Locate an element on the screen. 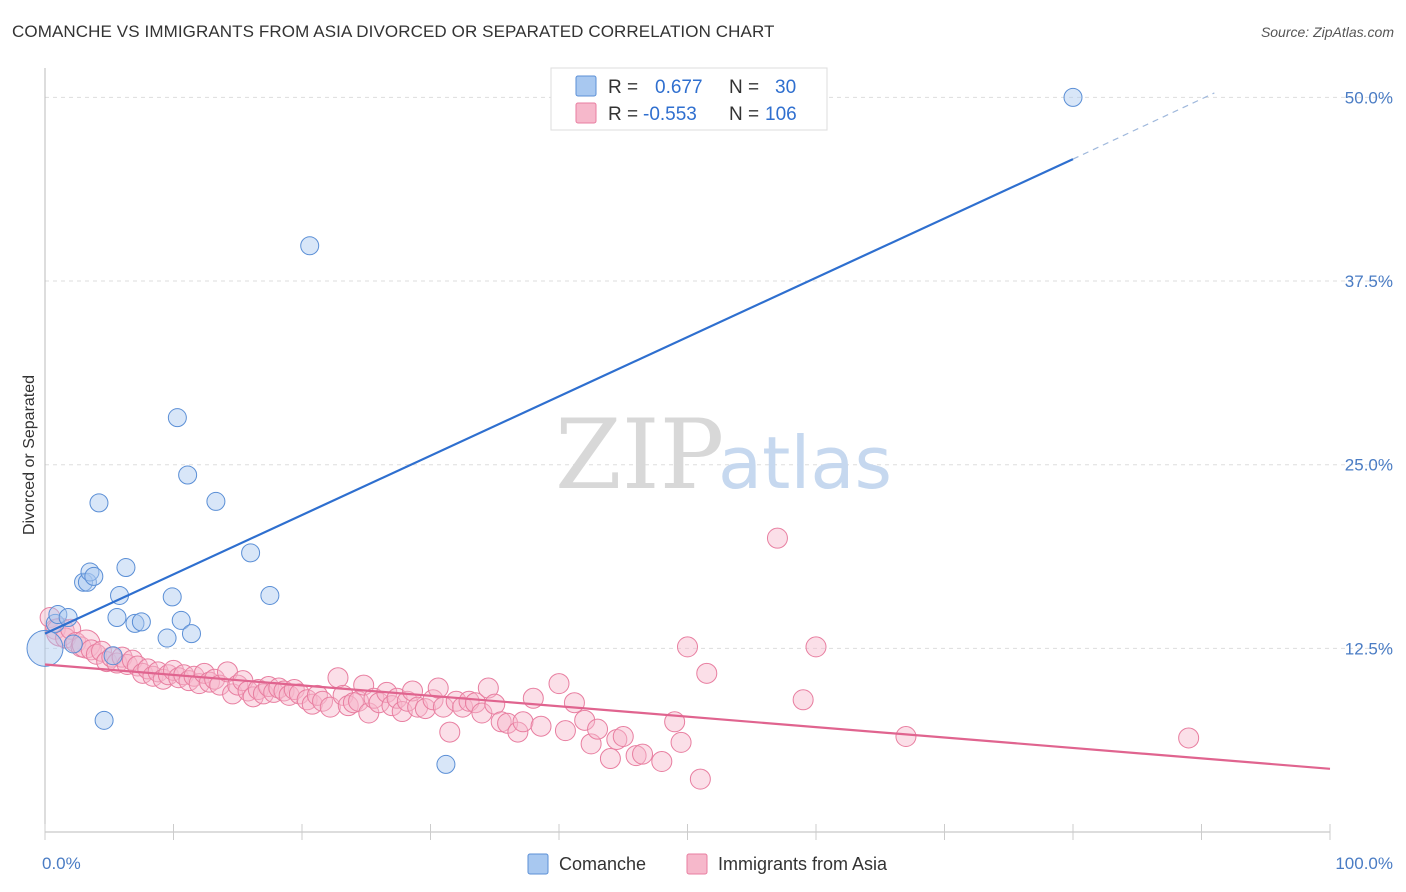  legend-r-value-immigrants: -0.553 is located at coordinates (670, 114).